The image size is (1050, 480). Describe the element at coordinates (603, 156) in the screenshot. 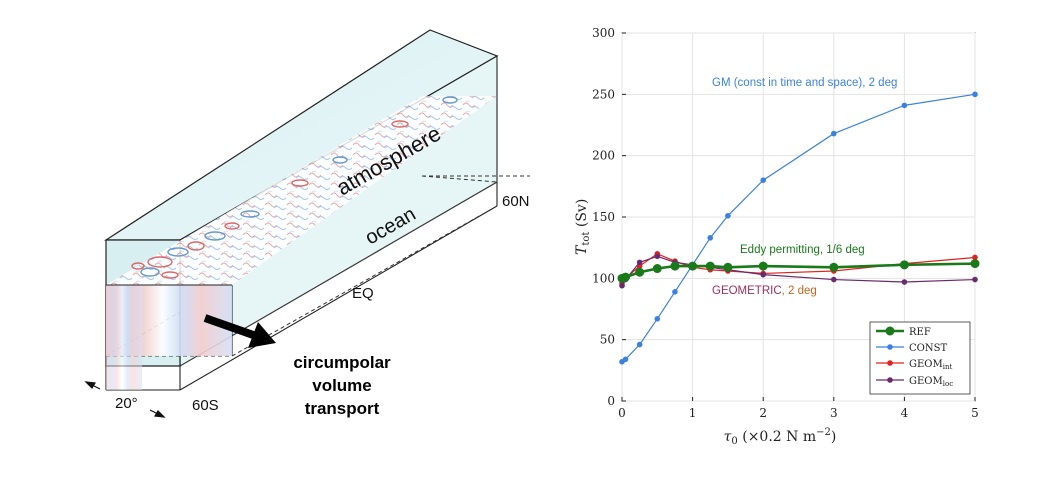

I see `y-tick-label: 200` at that location.